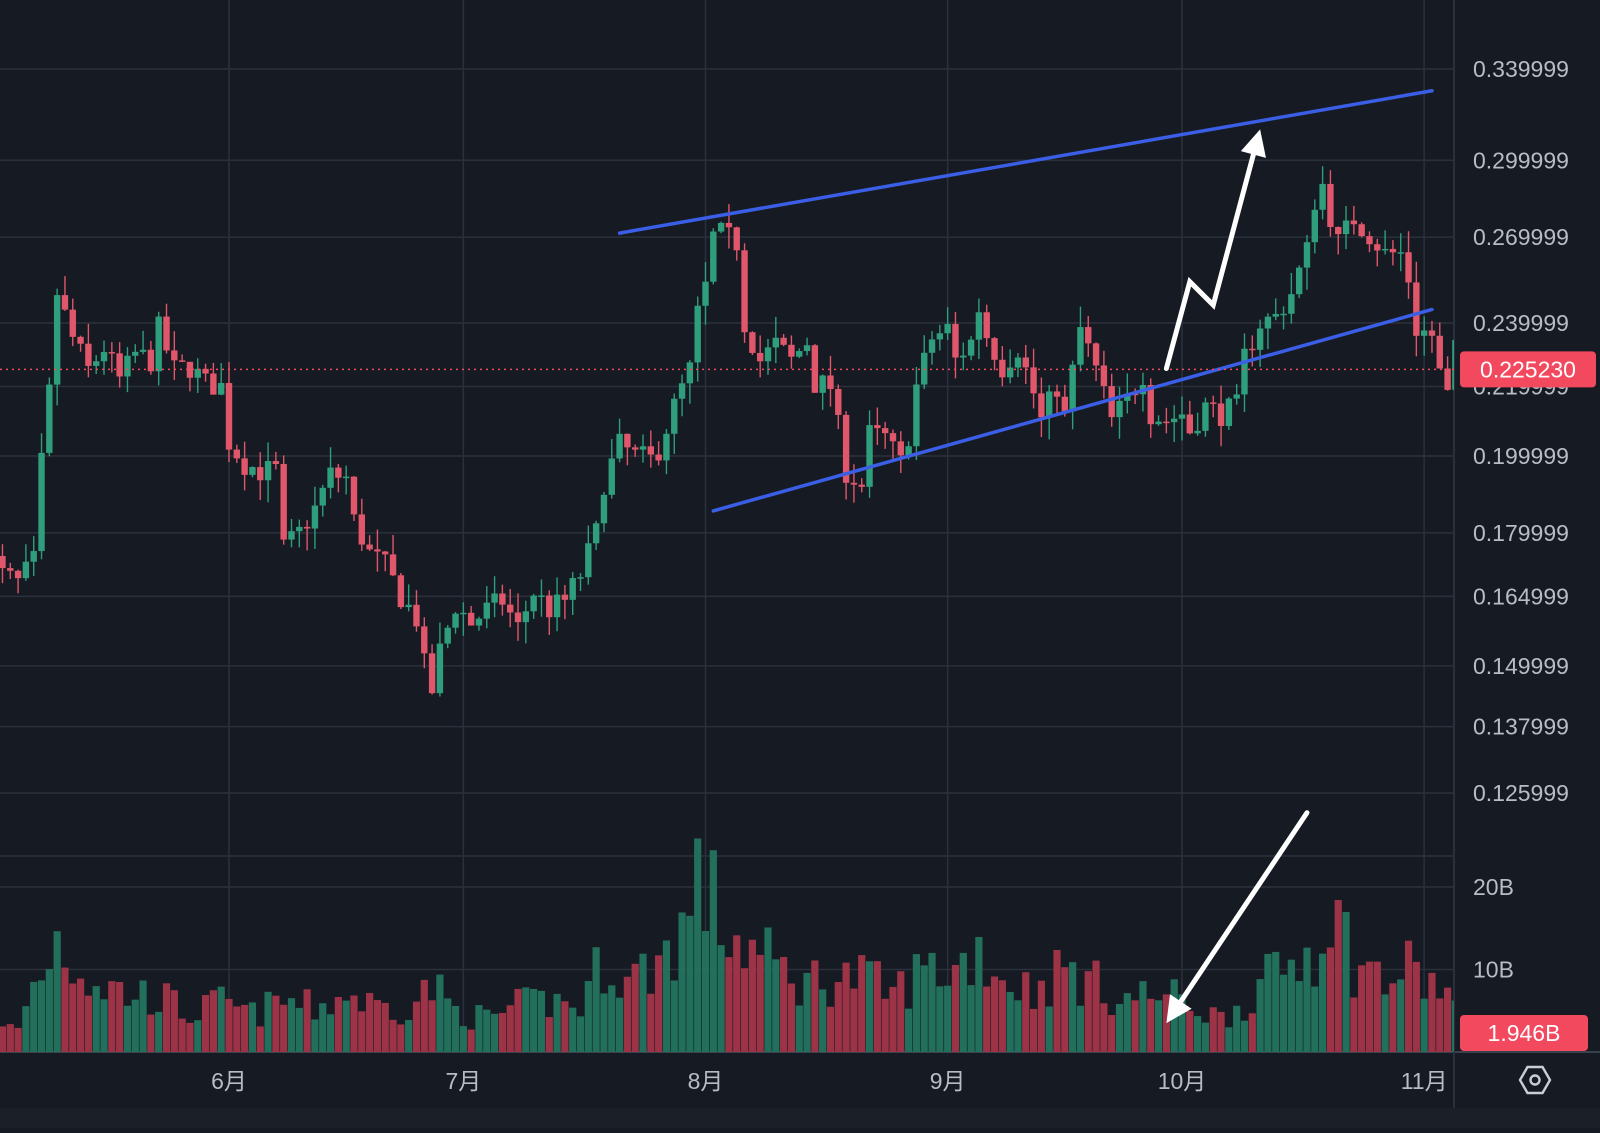 The image size is (1600, 1133). What do you see at coordinates (1025, 162) in the screenshot?
I see `trendline-upper` at bounding box center [1025, 162].